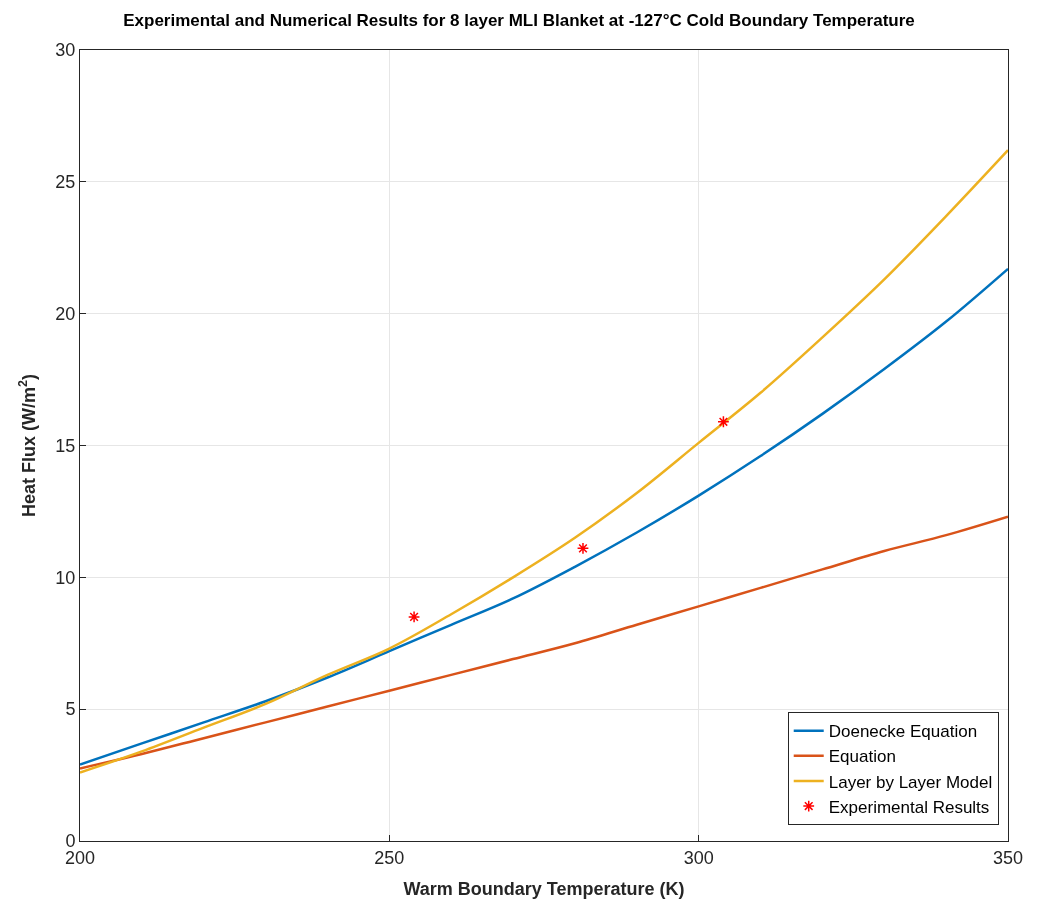 The width and height of the screenshot is (1038, 916). Describe the element at coordinates (519, 20) in the screenshot. I see `chart-title: Experimental and Numerical Results for 8 layer MLI Blanket at -127°C Cold Boundary Temperature` at that location.